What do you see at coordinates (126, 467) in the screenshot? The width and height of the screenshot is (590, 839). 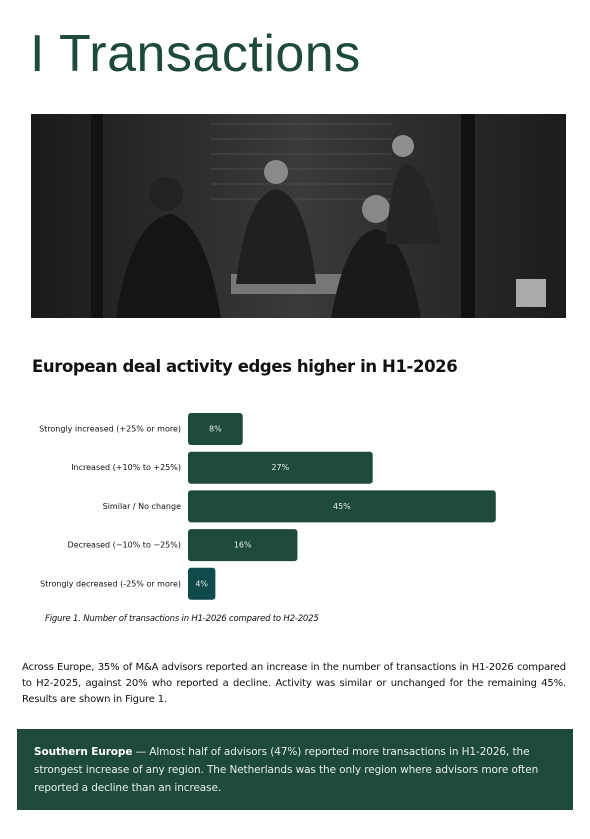 I see `category-label: Increased (+10% to +25%)` at bounding box center [126, 467].